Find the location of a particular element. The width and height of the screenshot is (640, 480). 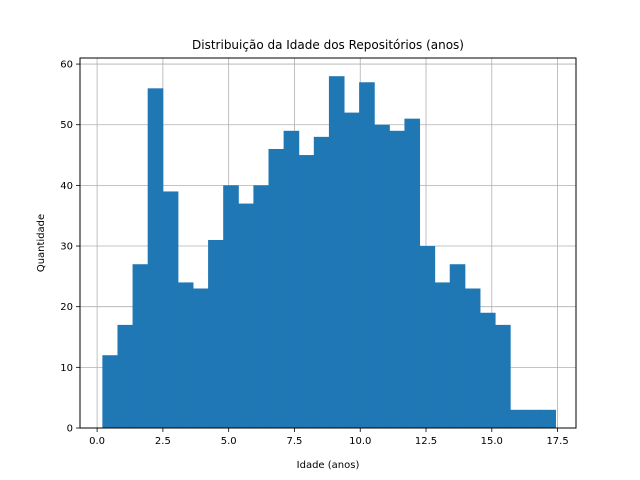

y-tick-label: 0 is located at coordinates (70, 429).